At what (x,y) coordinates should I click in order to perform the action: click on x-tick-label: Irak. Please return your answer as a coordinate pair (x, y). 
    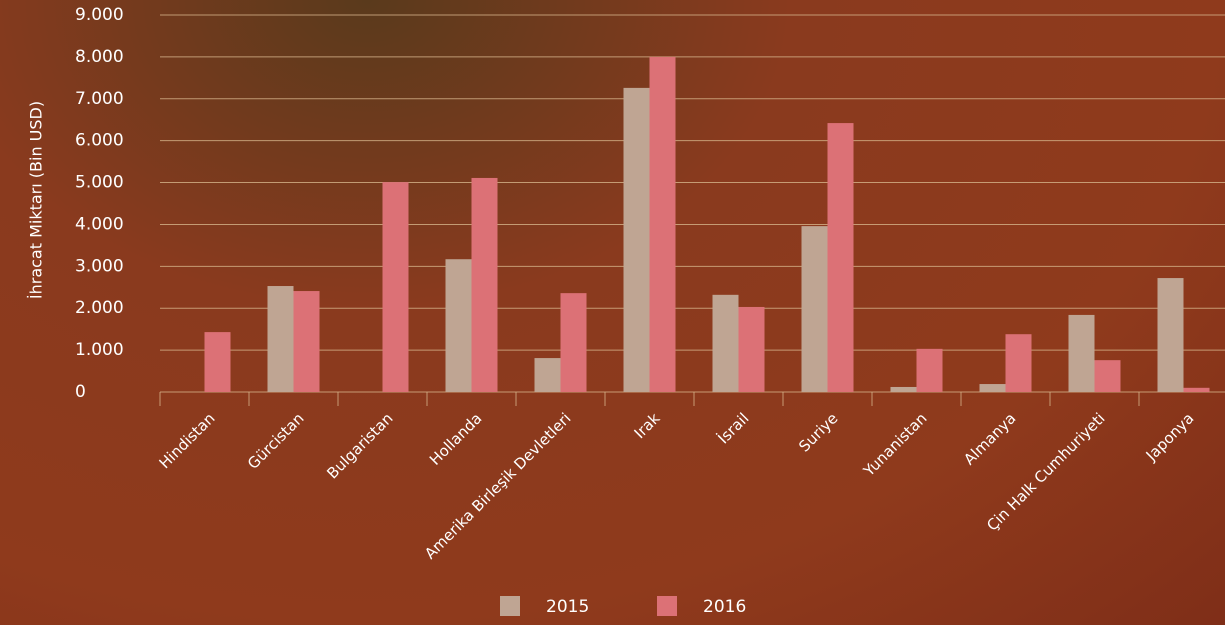
    Looking at the image, I should click on (647, 425).